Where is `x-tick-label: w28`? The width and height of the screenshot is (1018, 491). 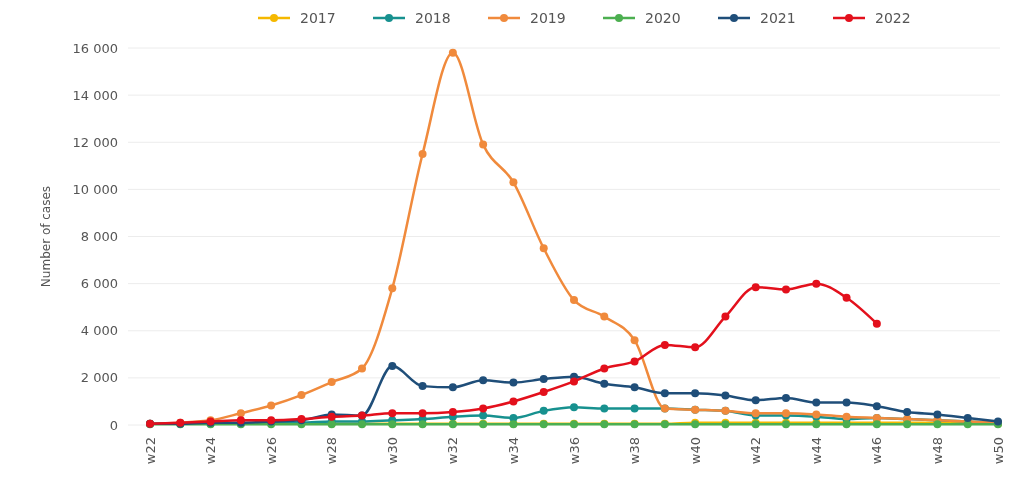 x-tick-label: w28 is located at coordinates (332, 451).